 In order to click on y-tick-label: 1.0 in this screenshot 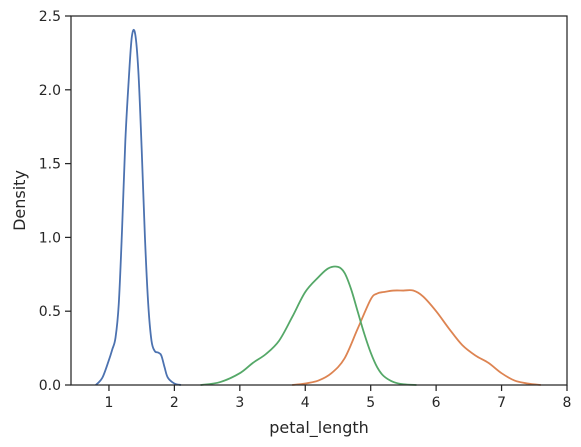, I will do `click(50, 238)`.